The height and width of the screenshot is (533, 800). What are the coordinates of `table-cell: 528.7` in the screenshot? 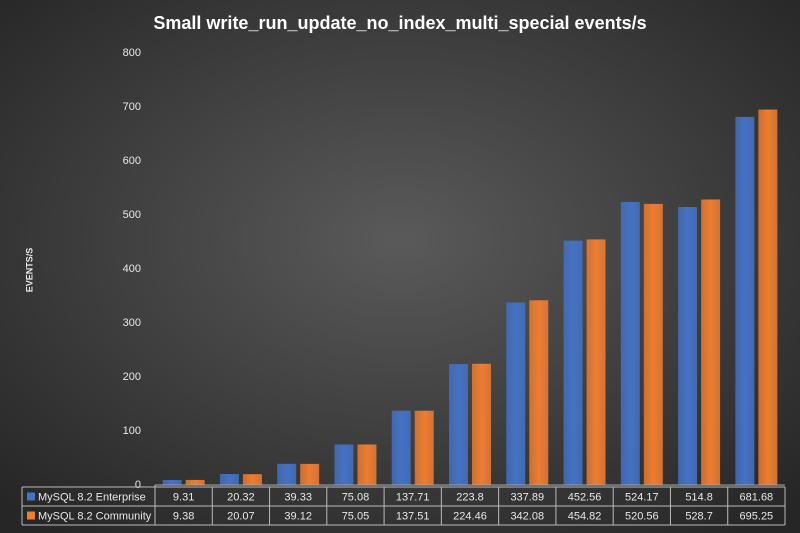 It's located at (699, 516).